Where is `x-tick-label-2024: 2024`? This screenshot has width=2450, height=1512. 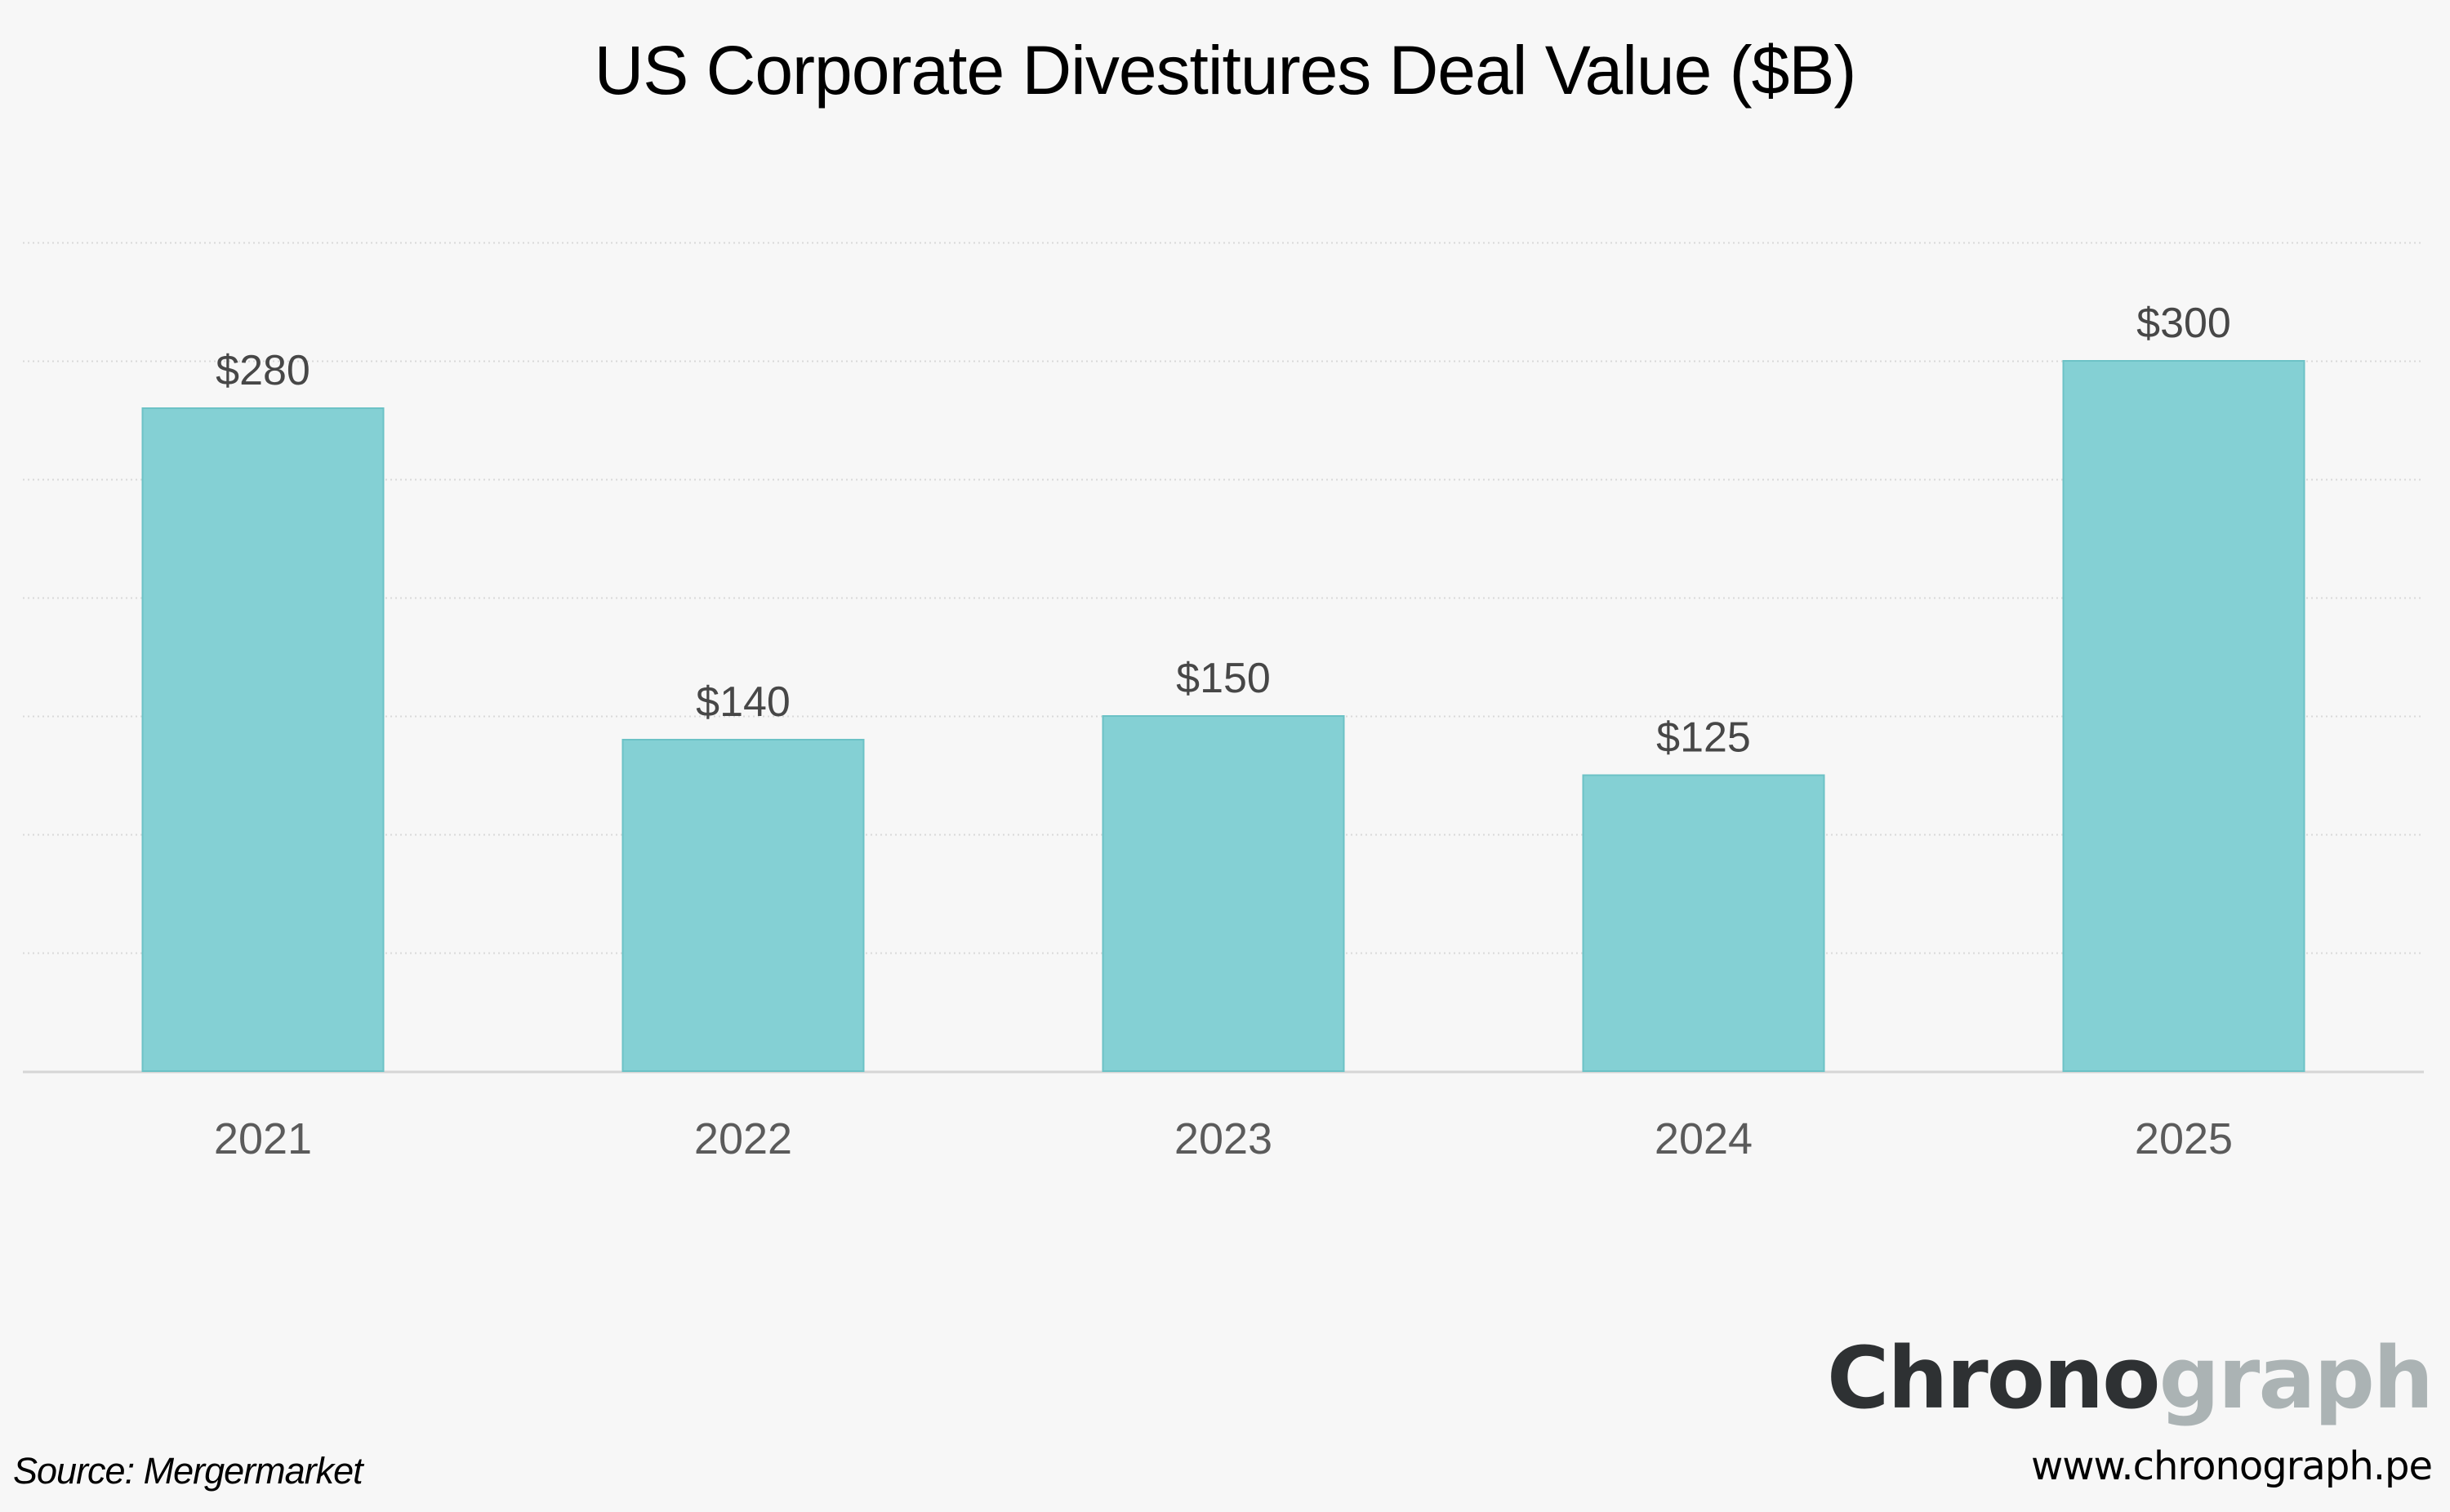 x-tick-label-2024: 2024 is located at coordinates (1704, 1138).